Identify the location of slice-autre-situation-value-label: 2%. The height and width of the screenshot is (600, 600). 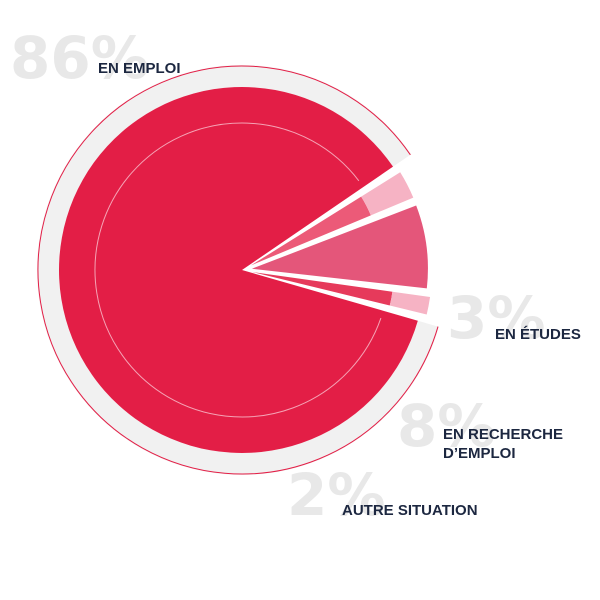
(336, 495).